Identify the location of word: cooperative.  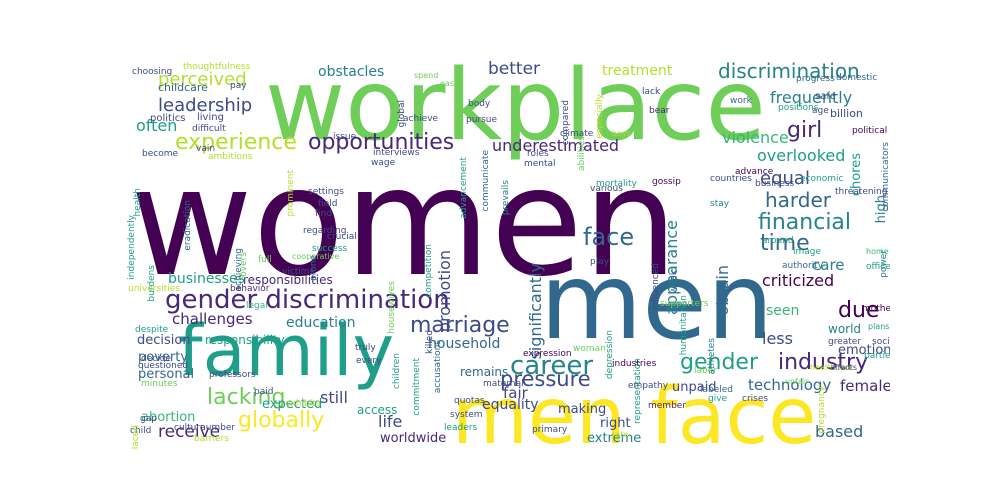
(316, 256).